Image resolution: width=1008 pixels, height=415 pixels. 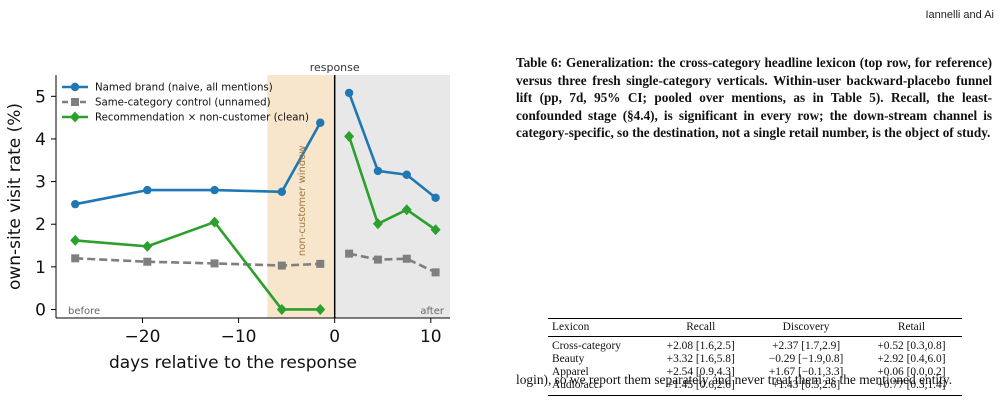 I want to click on table-cell: +2.37 [1.7,2.9], so click(x=806, y=346).